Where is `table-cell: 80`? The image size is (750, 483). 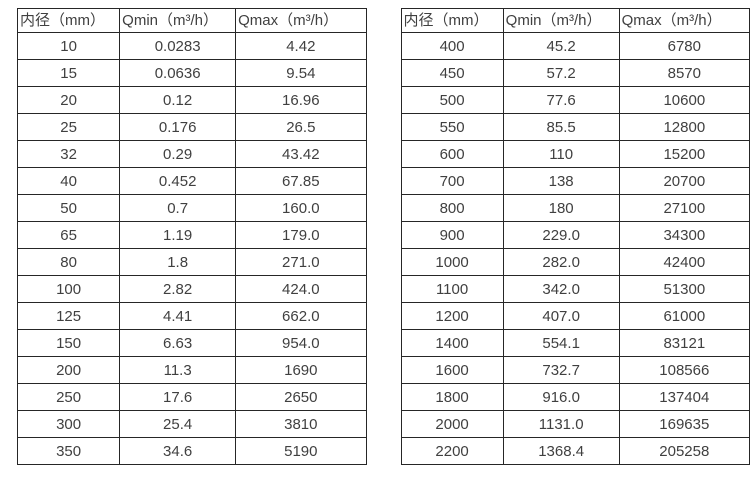 table-cell: 80 is located at coordinates (68, 262).